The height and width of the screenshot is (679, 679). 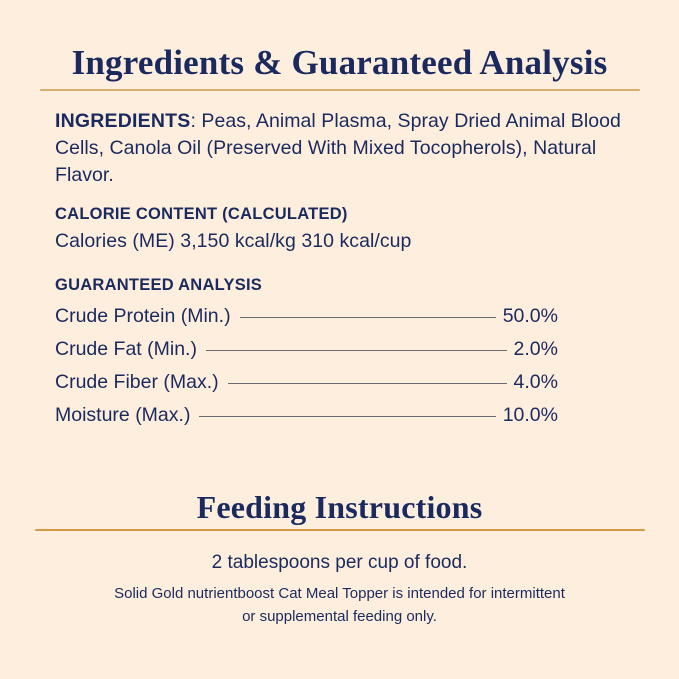 What do you see at coordinates (126, 349) in the screenshot?
I see `analysis-label: Crude Fat (Min.)` at bounding box center [126, 349].